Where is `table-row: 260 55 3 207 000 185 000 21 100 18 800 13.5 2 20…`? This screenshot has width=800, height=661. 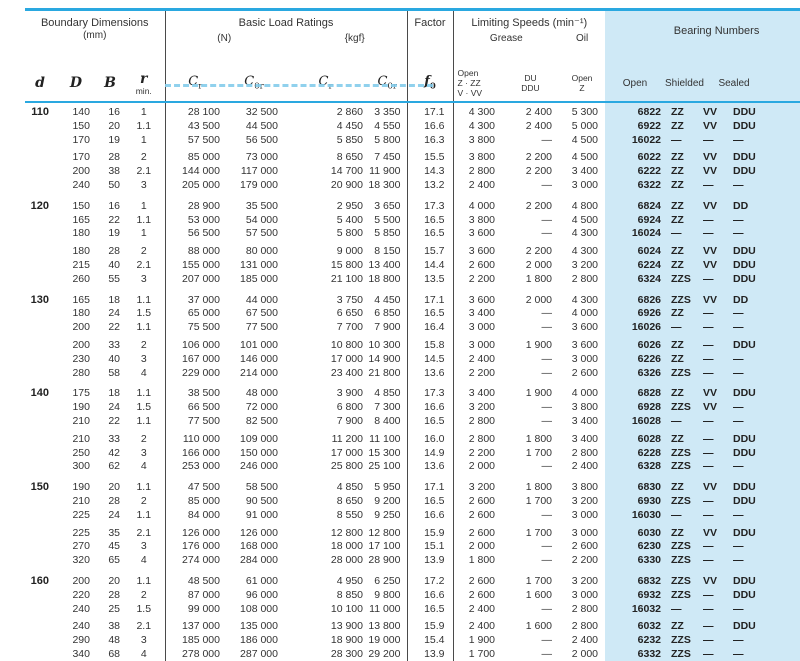
table-row: 260 55 3 207 000 185 000 21 100 18 800 13.5 2 20… is located at coordinates (412, 279).